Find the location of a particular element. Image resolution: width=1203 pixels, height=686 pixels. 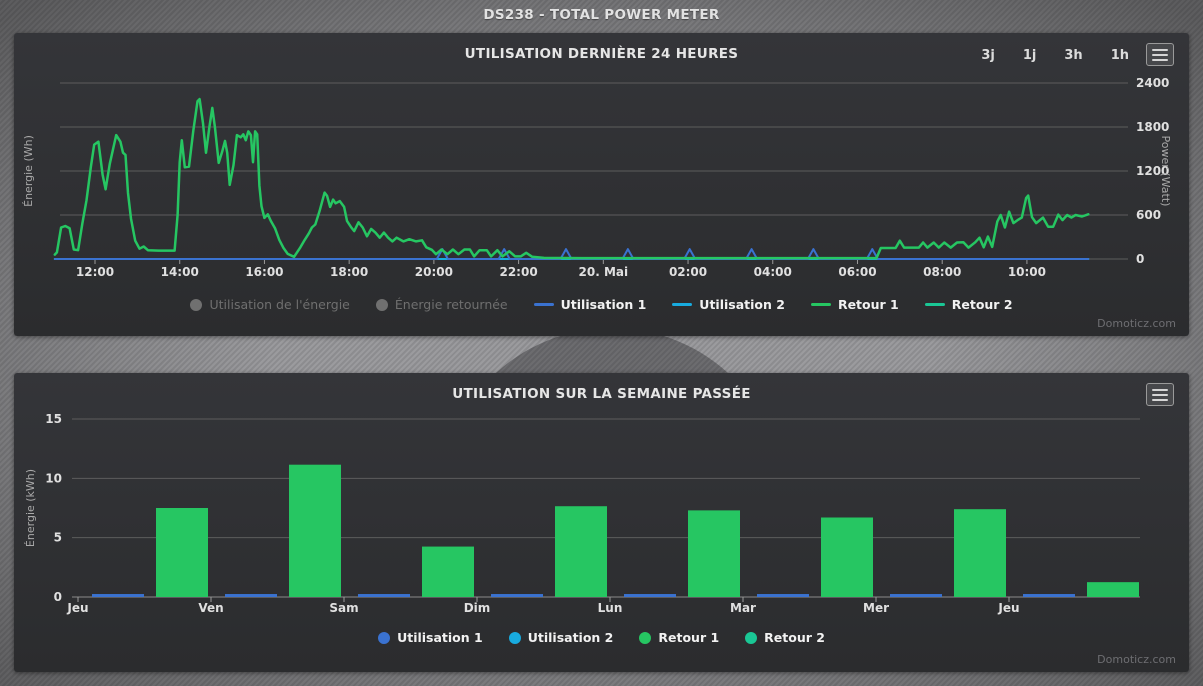

range-button-3d: 3j is located at coordinates (988, 55).